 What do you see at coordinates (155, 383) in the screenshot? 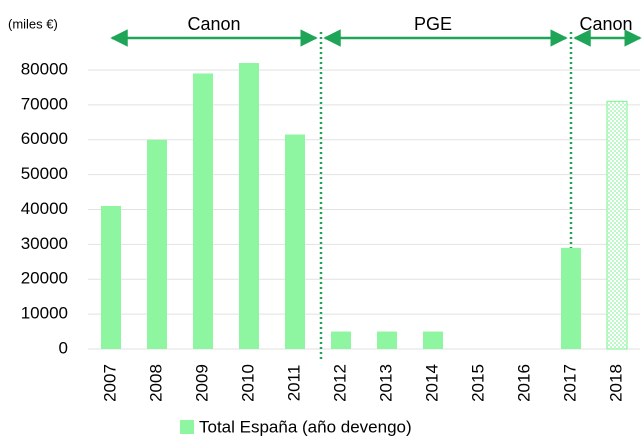
I see `x-tick-label: 2008` at bounding box center [155, 383].